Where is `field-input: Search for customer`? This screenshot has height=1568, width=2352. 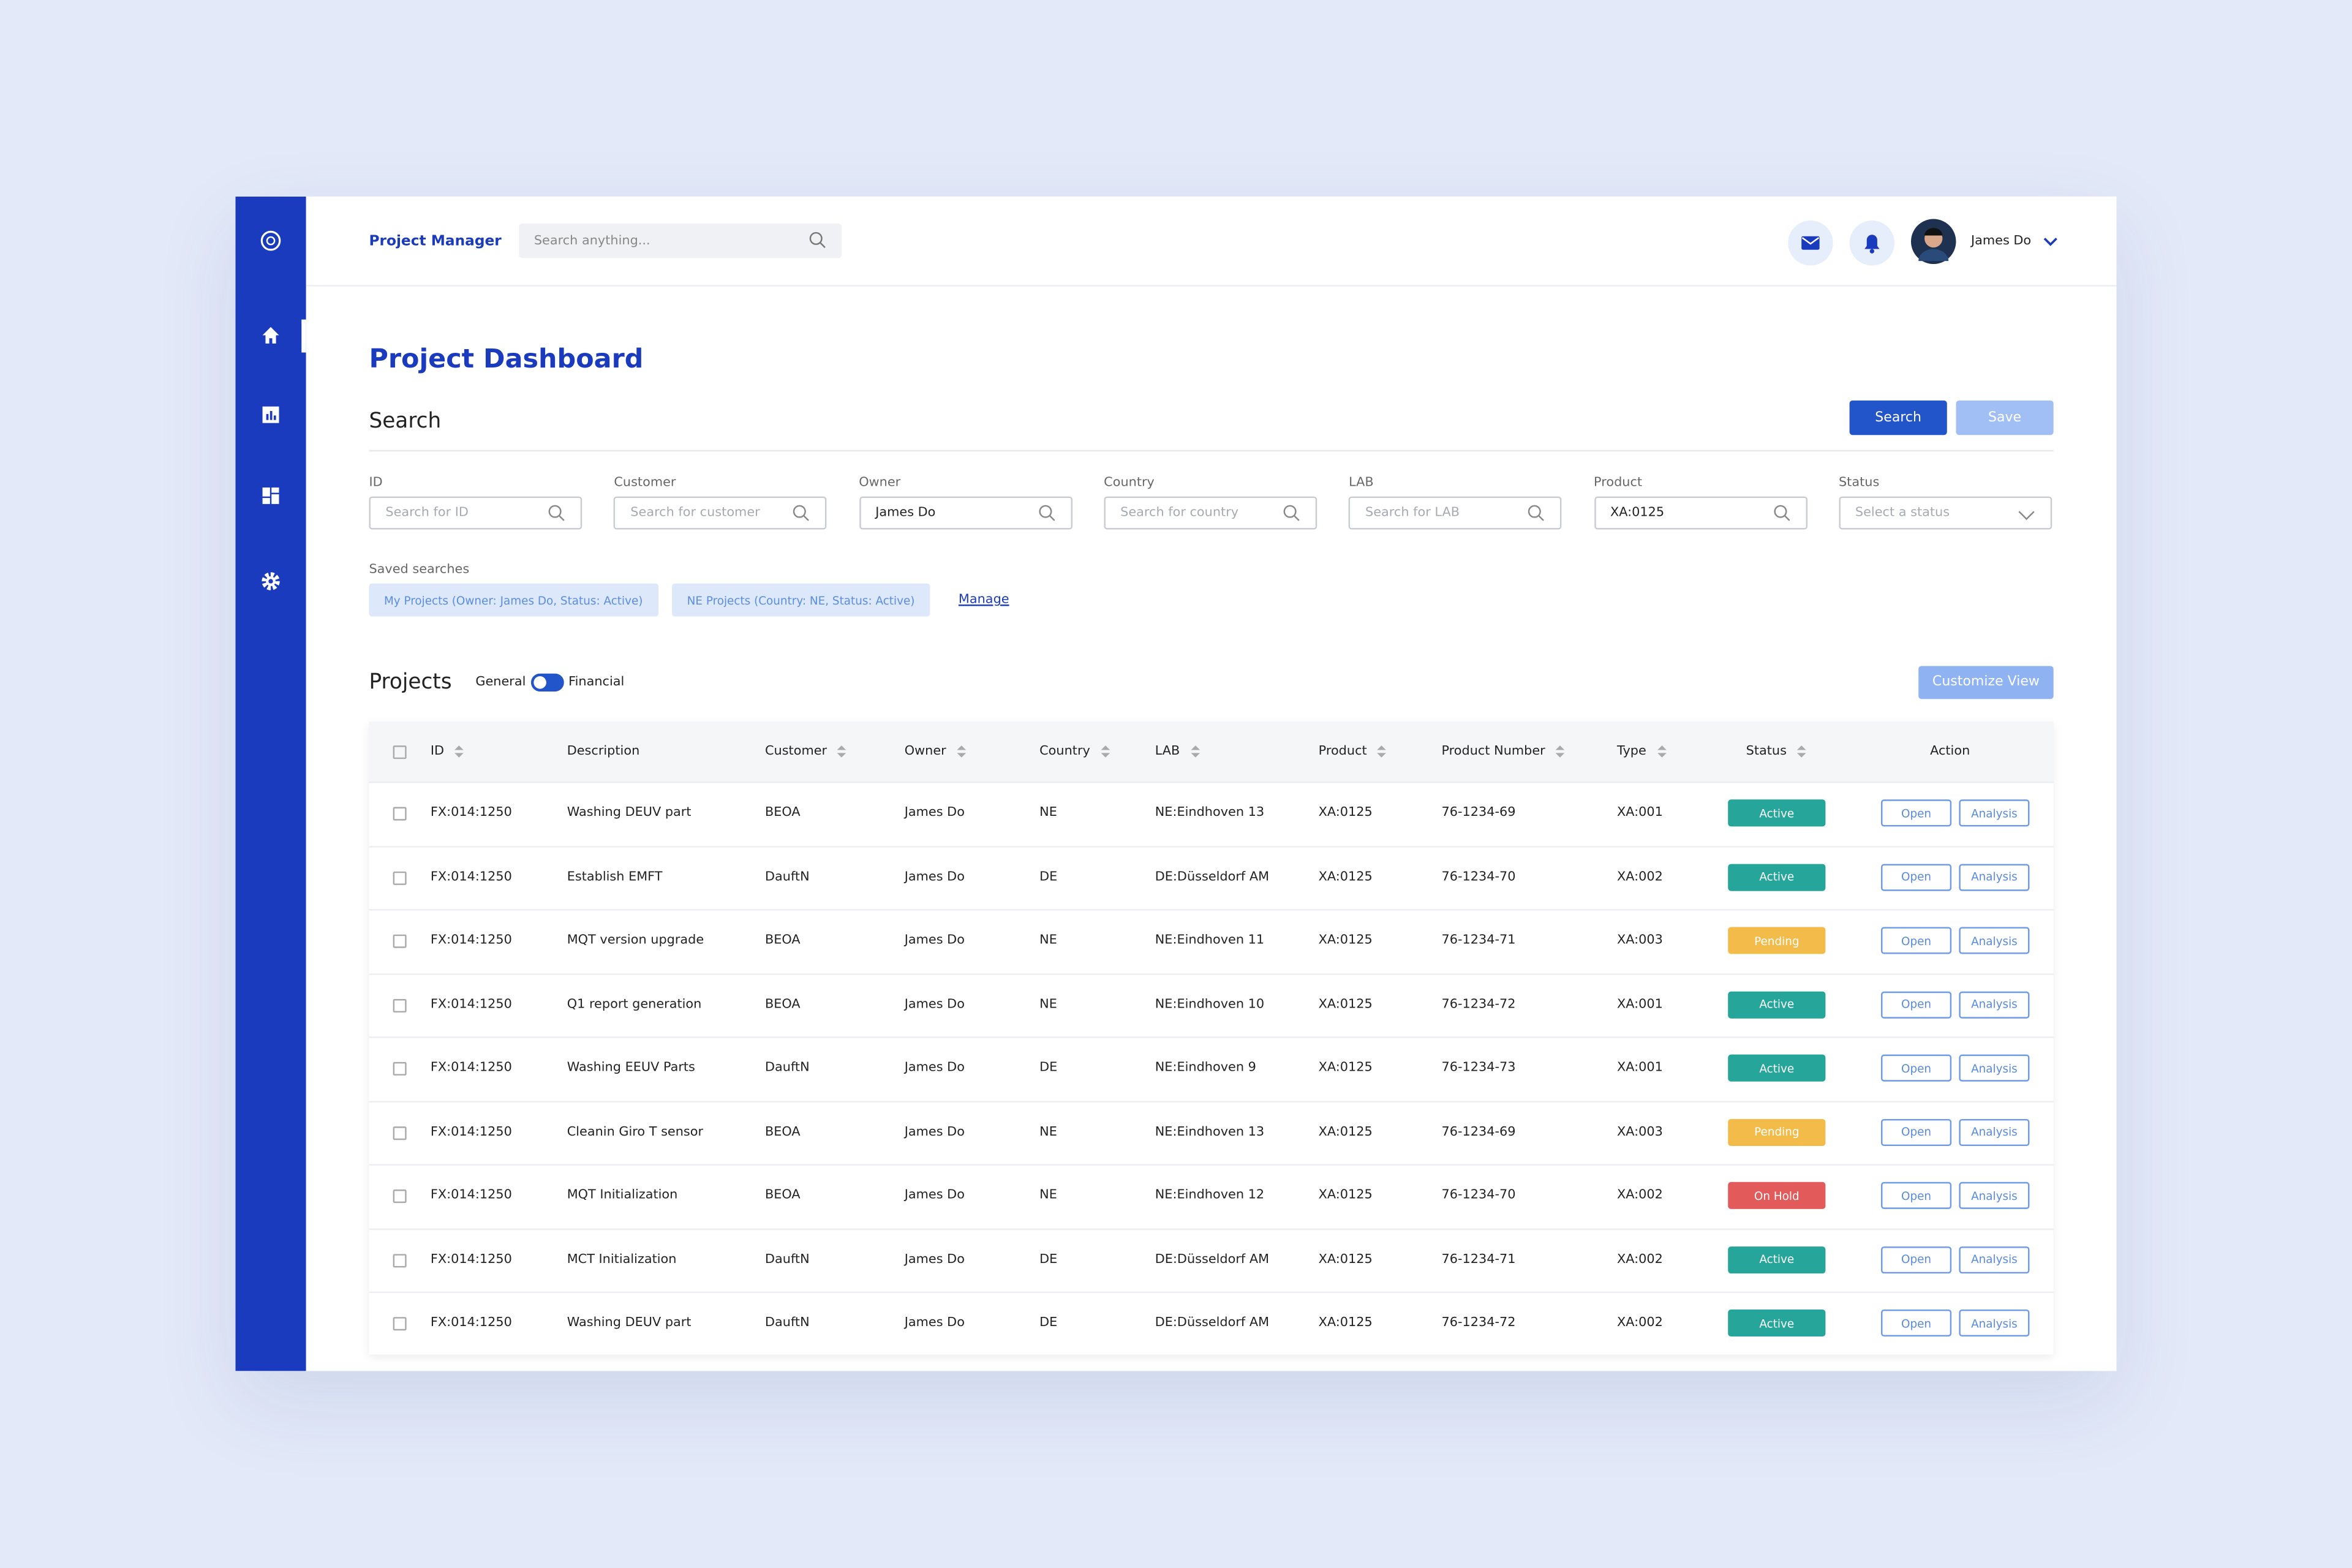
field-input: Search for customer is located at coordinates (720, 513).